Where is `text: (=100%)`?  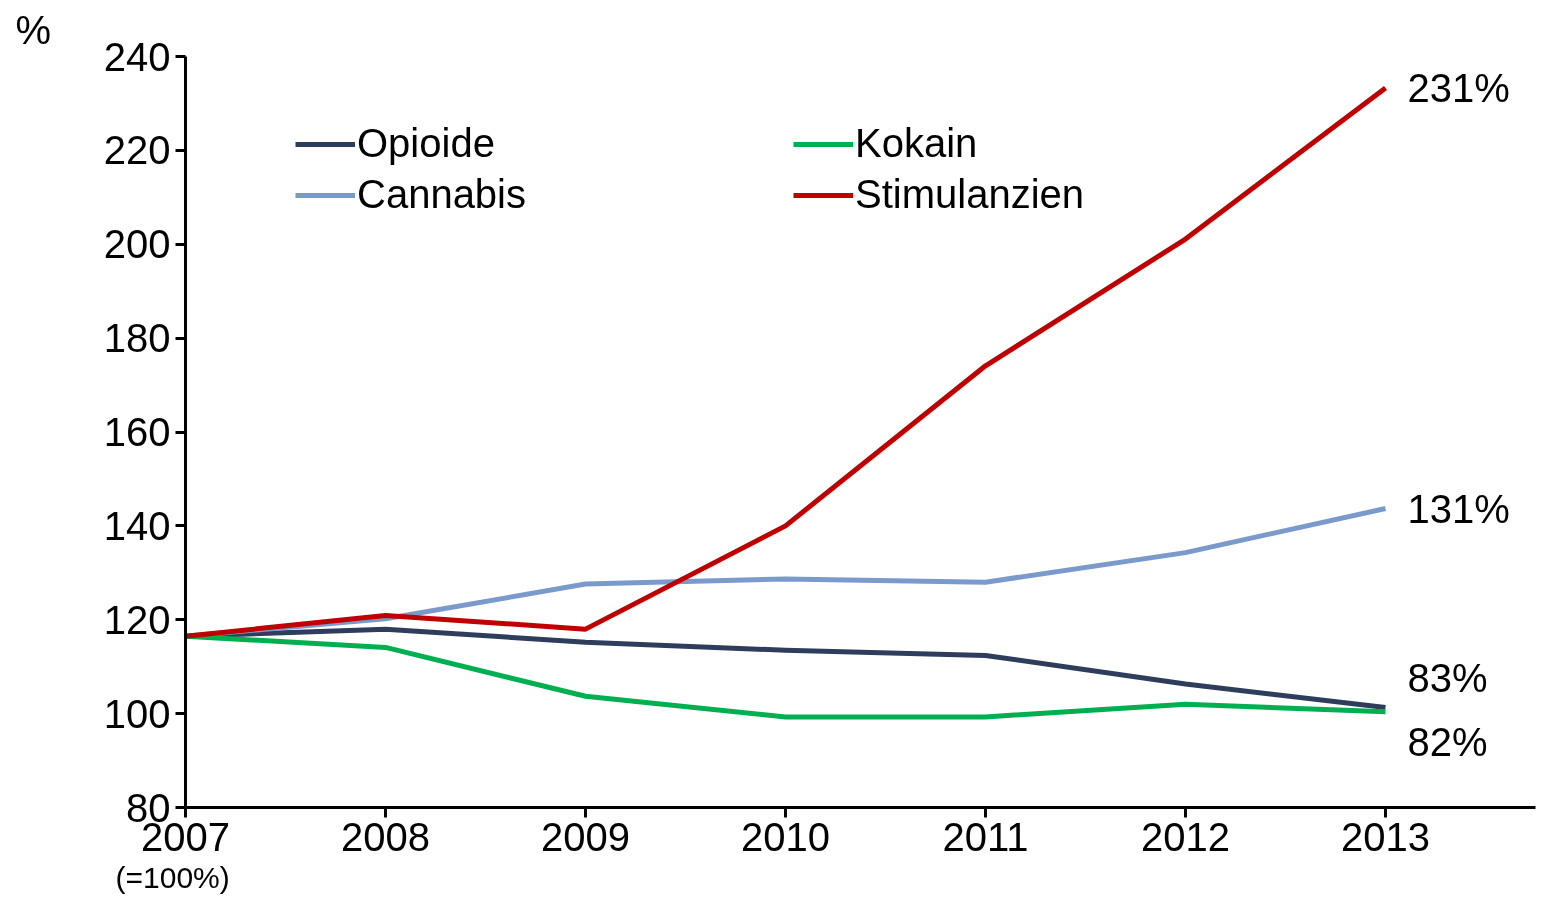
text: (=100%) is located at coordinates (172, 877).